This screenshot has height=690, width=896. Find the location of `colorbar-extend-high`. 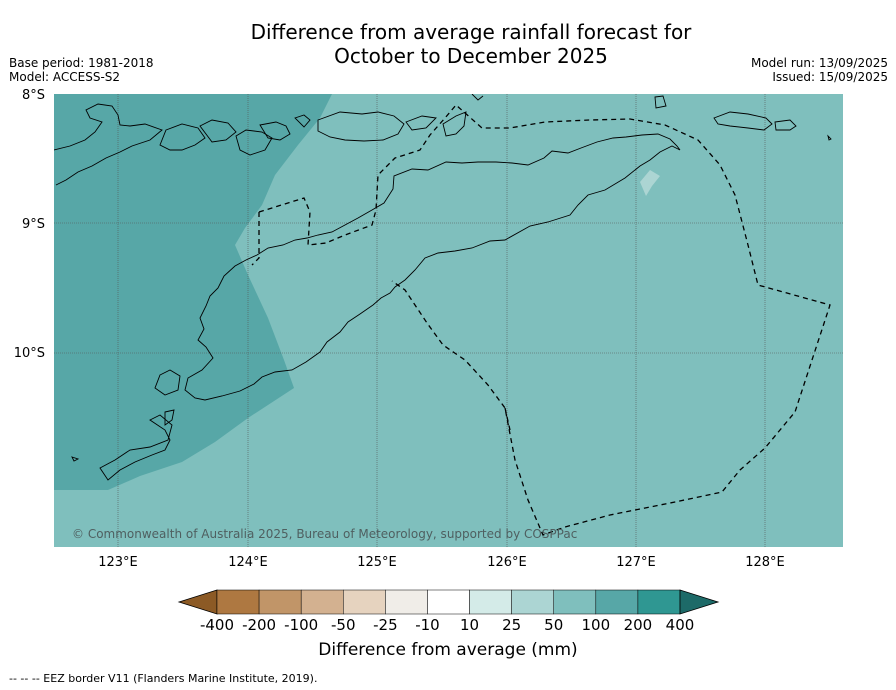

colorbar-extend-high is located at coordinates (699, 602).